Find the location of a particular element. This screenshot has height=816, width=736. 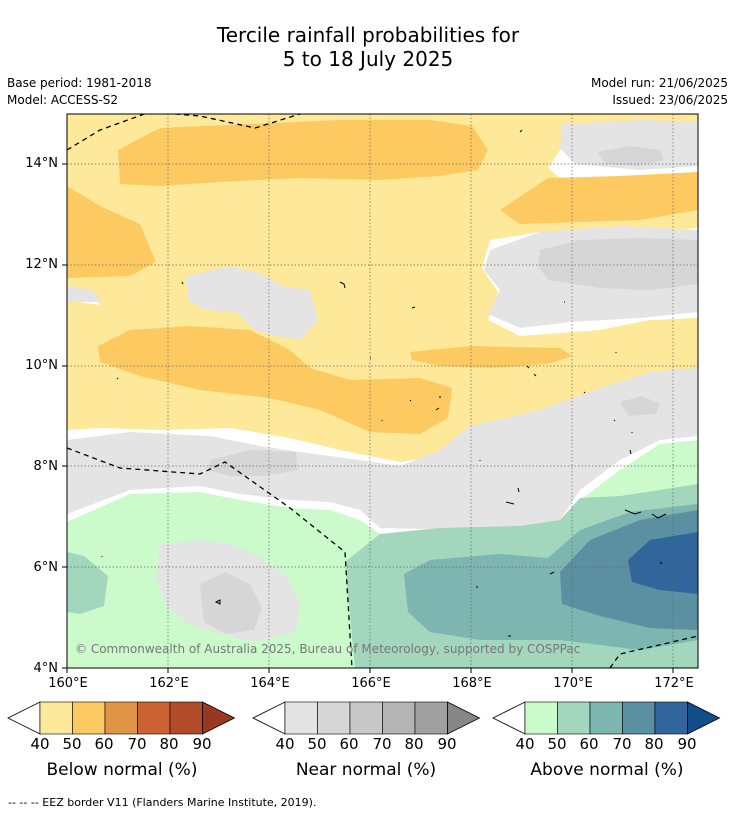

above-normal-colorbar-title: Above normal (%) is located at coordinates (607, 770).